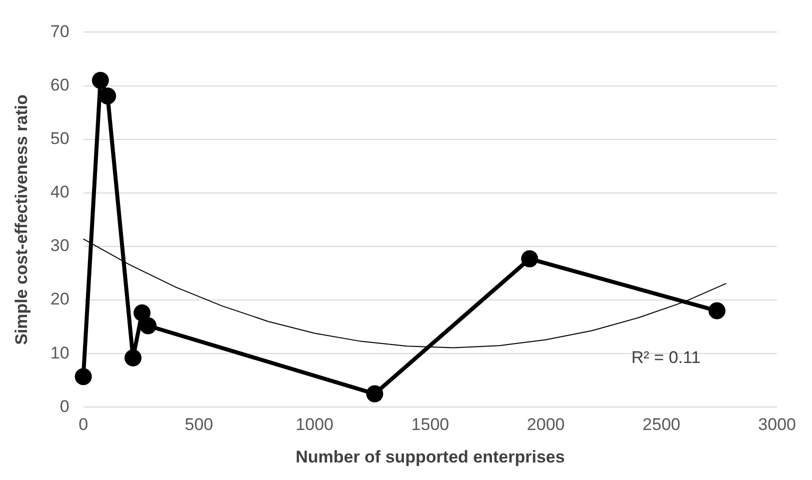 The width and height of the screenshot is (812, 480). Describe the element at coordinates (60, 138) in the screenshot. I see `y-tick-label: 50` at that location.